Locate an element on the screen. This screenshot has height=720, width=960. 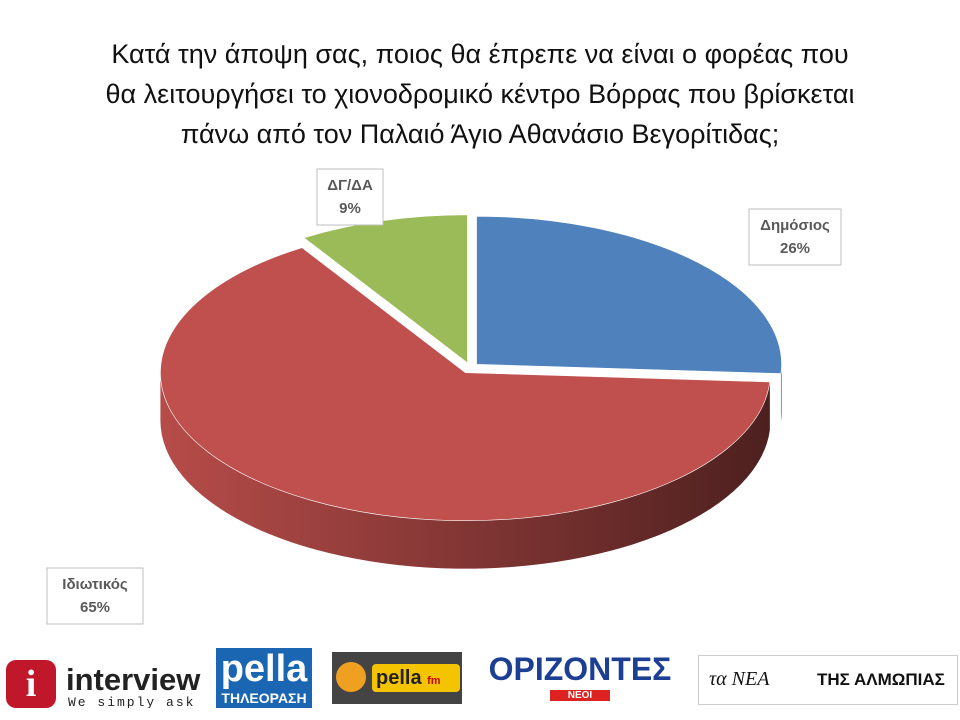
slice-side-shade is located at coordinates (781, 393).